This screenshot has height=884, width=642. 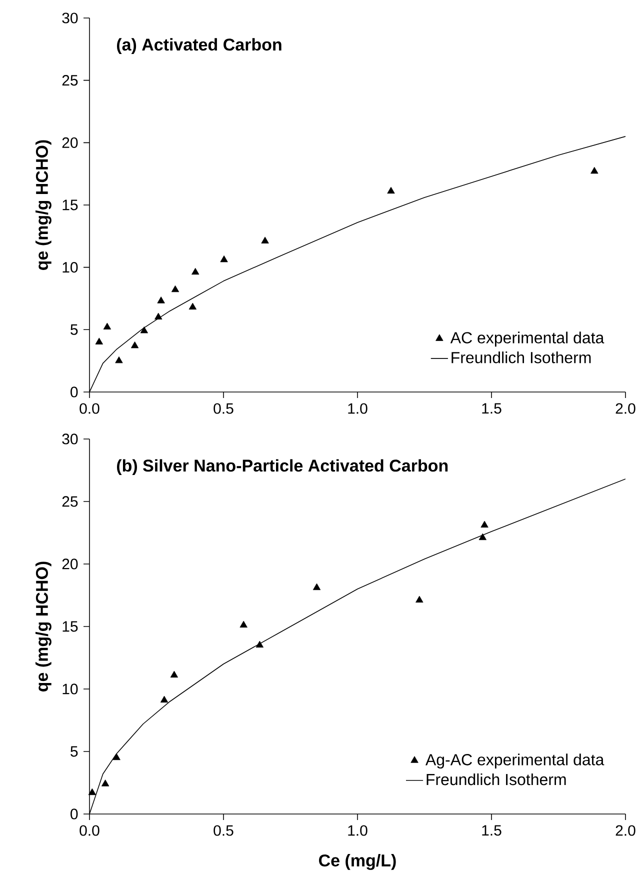 I want to click on text: (b) Silver Nano-Particle Activated Carbon, so click(x=282, y=467).